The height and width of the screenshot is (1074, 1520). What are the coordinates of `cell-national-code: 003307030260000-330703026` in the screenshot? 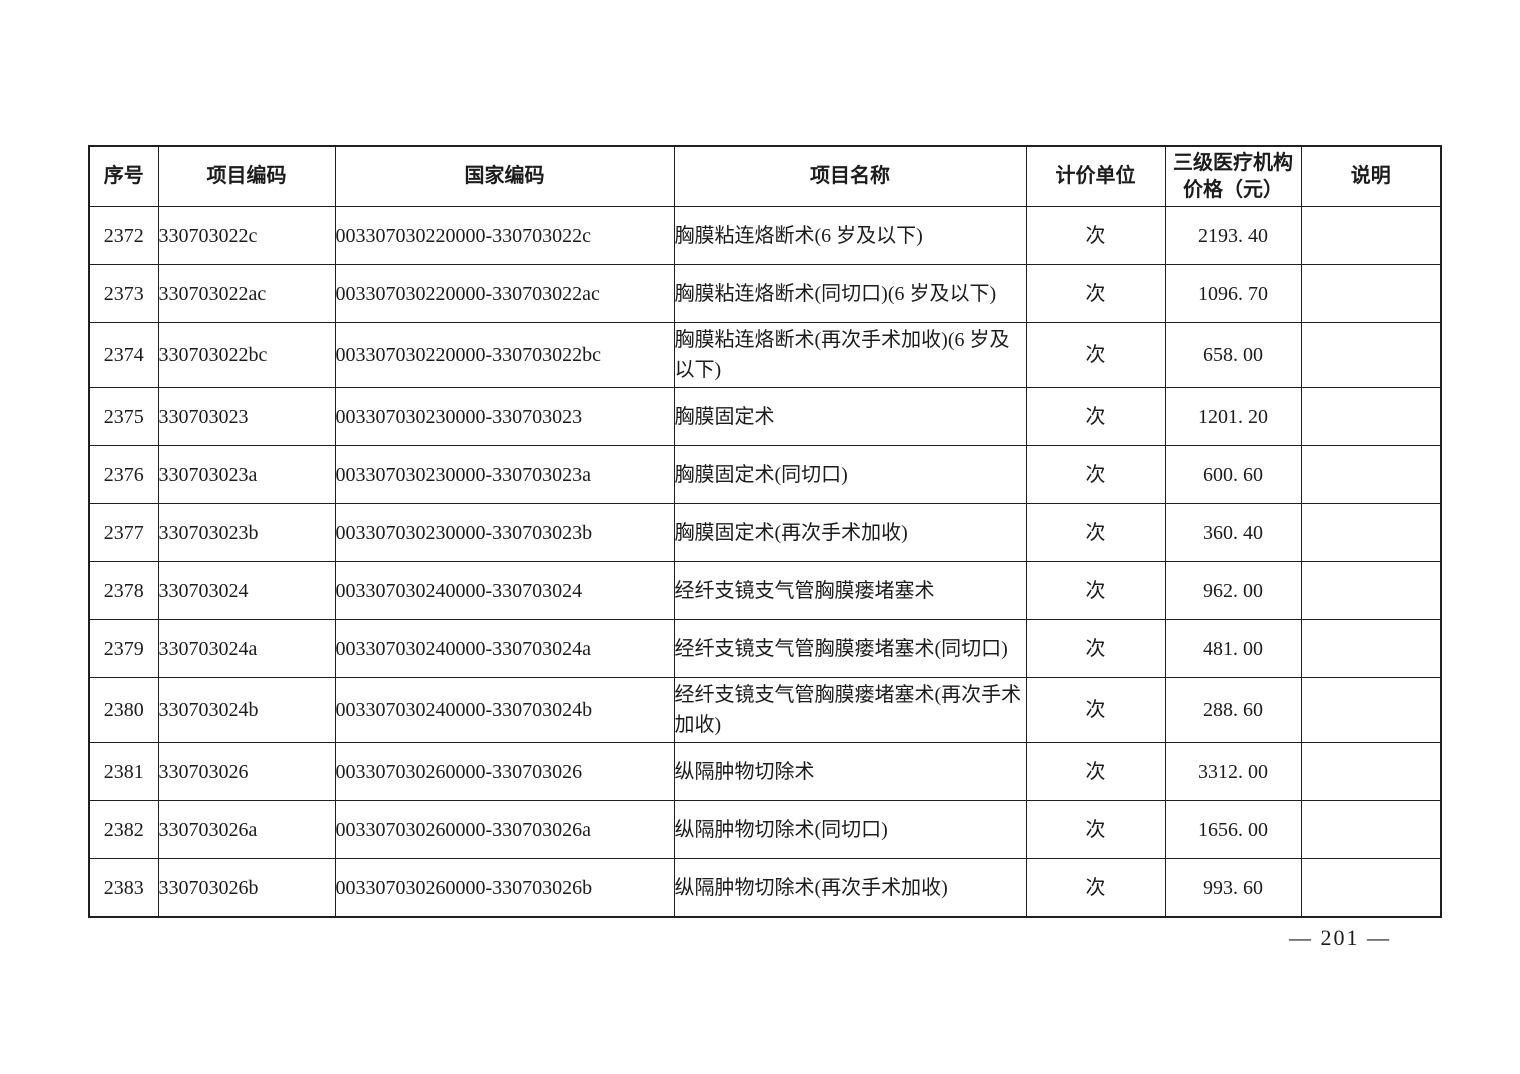 It's located at (504, 771).